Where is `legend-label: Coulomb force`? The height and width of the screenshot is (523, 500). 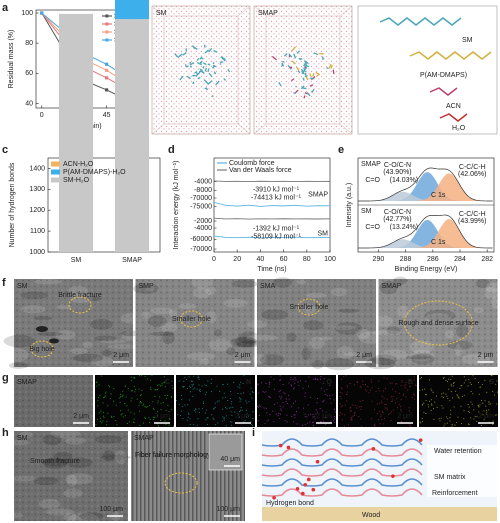
legend-label: Coulomb force is located at coordinates (252, 163).